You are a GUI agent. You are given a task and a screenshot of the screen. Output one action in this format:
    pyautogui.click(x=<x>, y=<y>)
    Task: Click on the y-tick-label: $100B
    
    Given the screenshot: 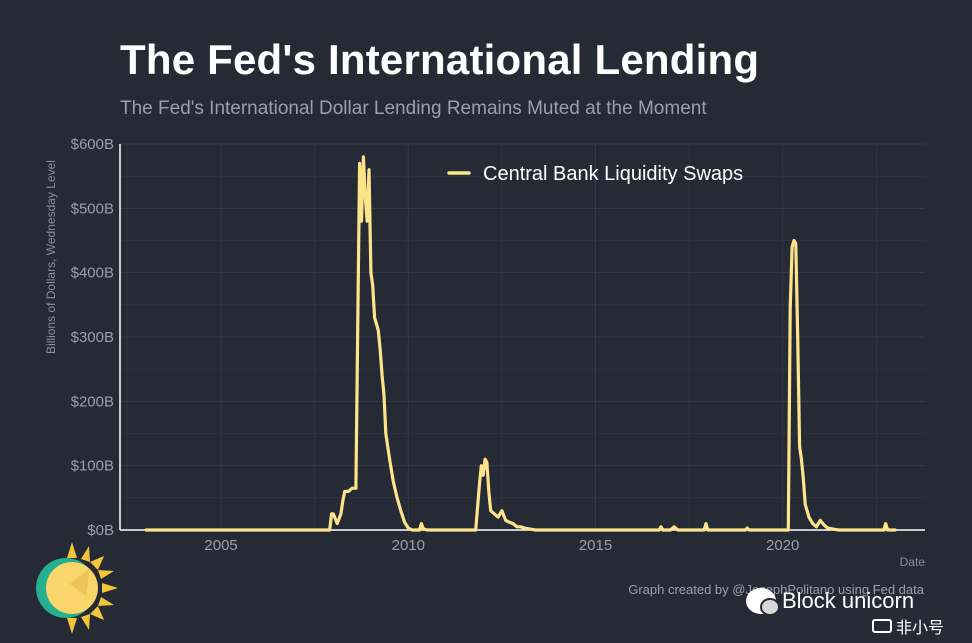 What is the action you would take?
    pyautogui.click(x=92, y=466)
    